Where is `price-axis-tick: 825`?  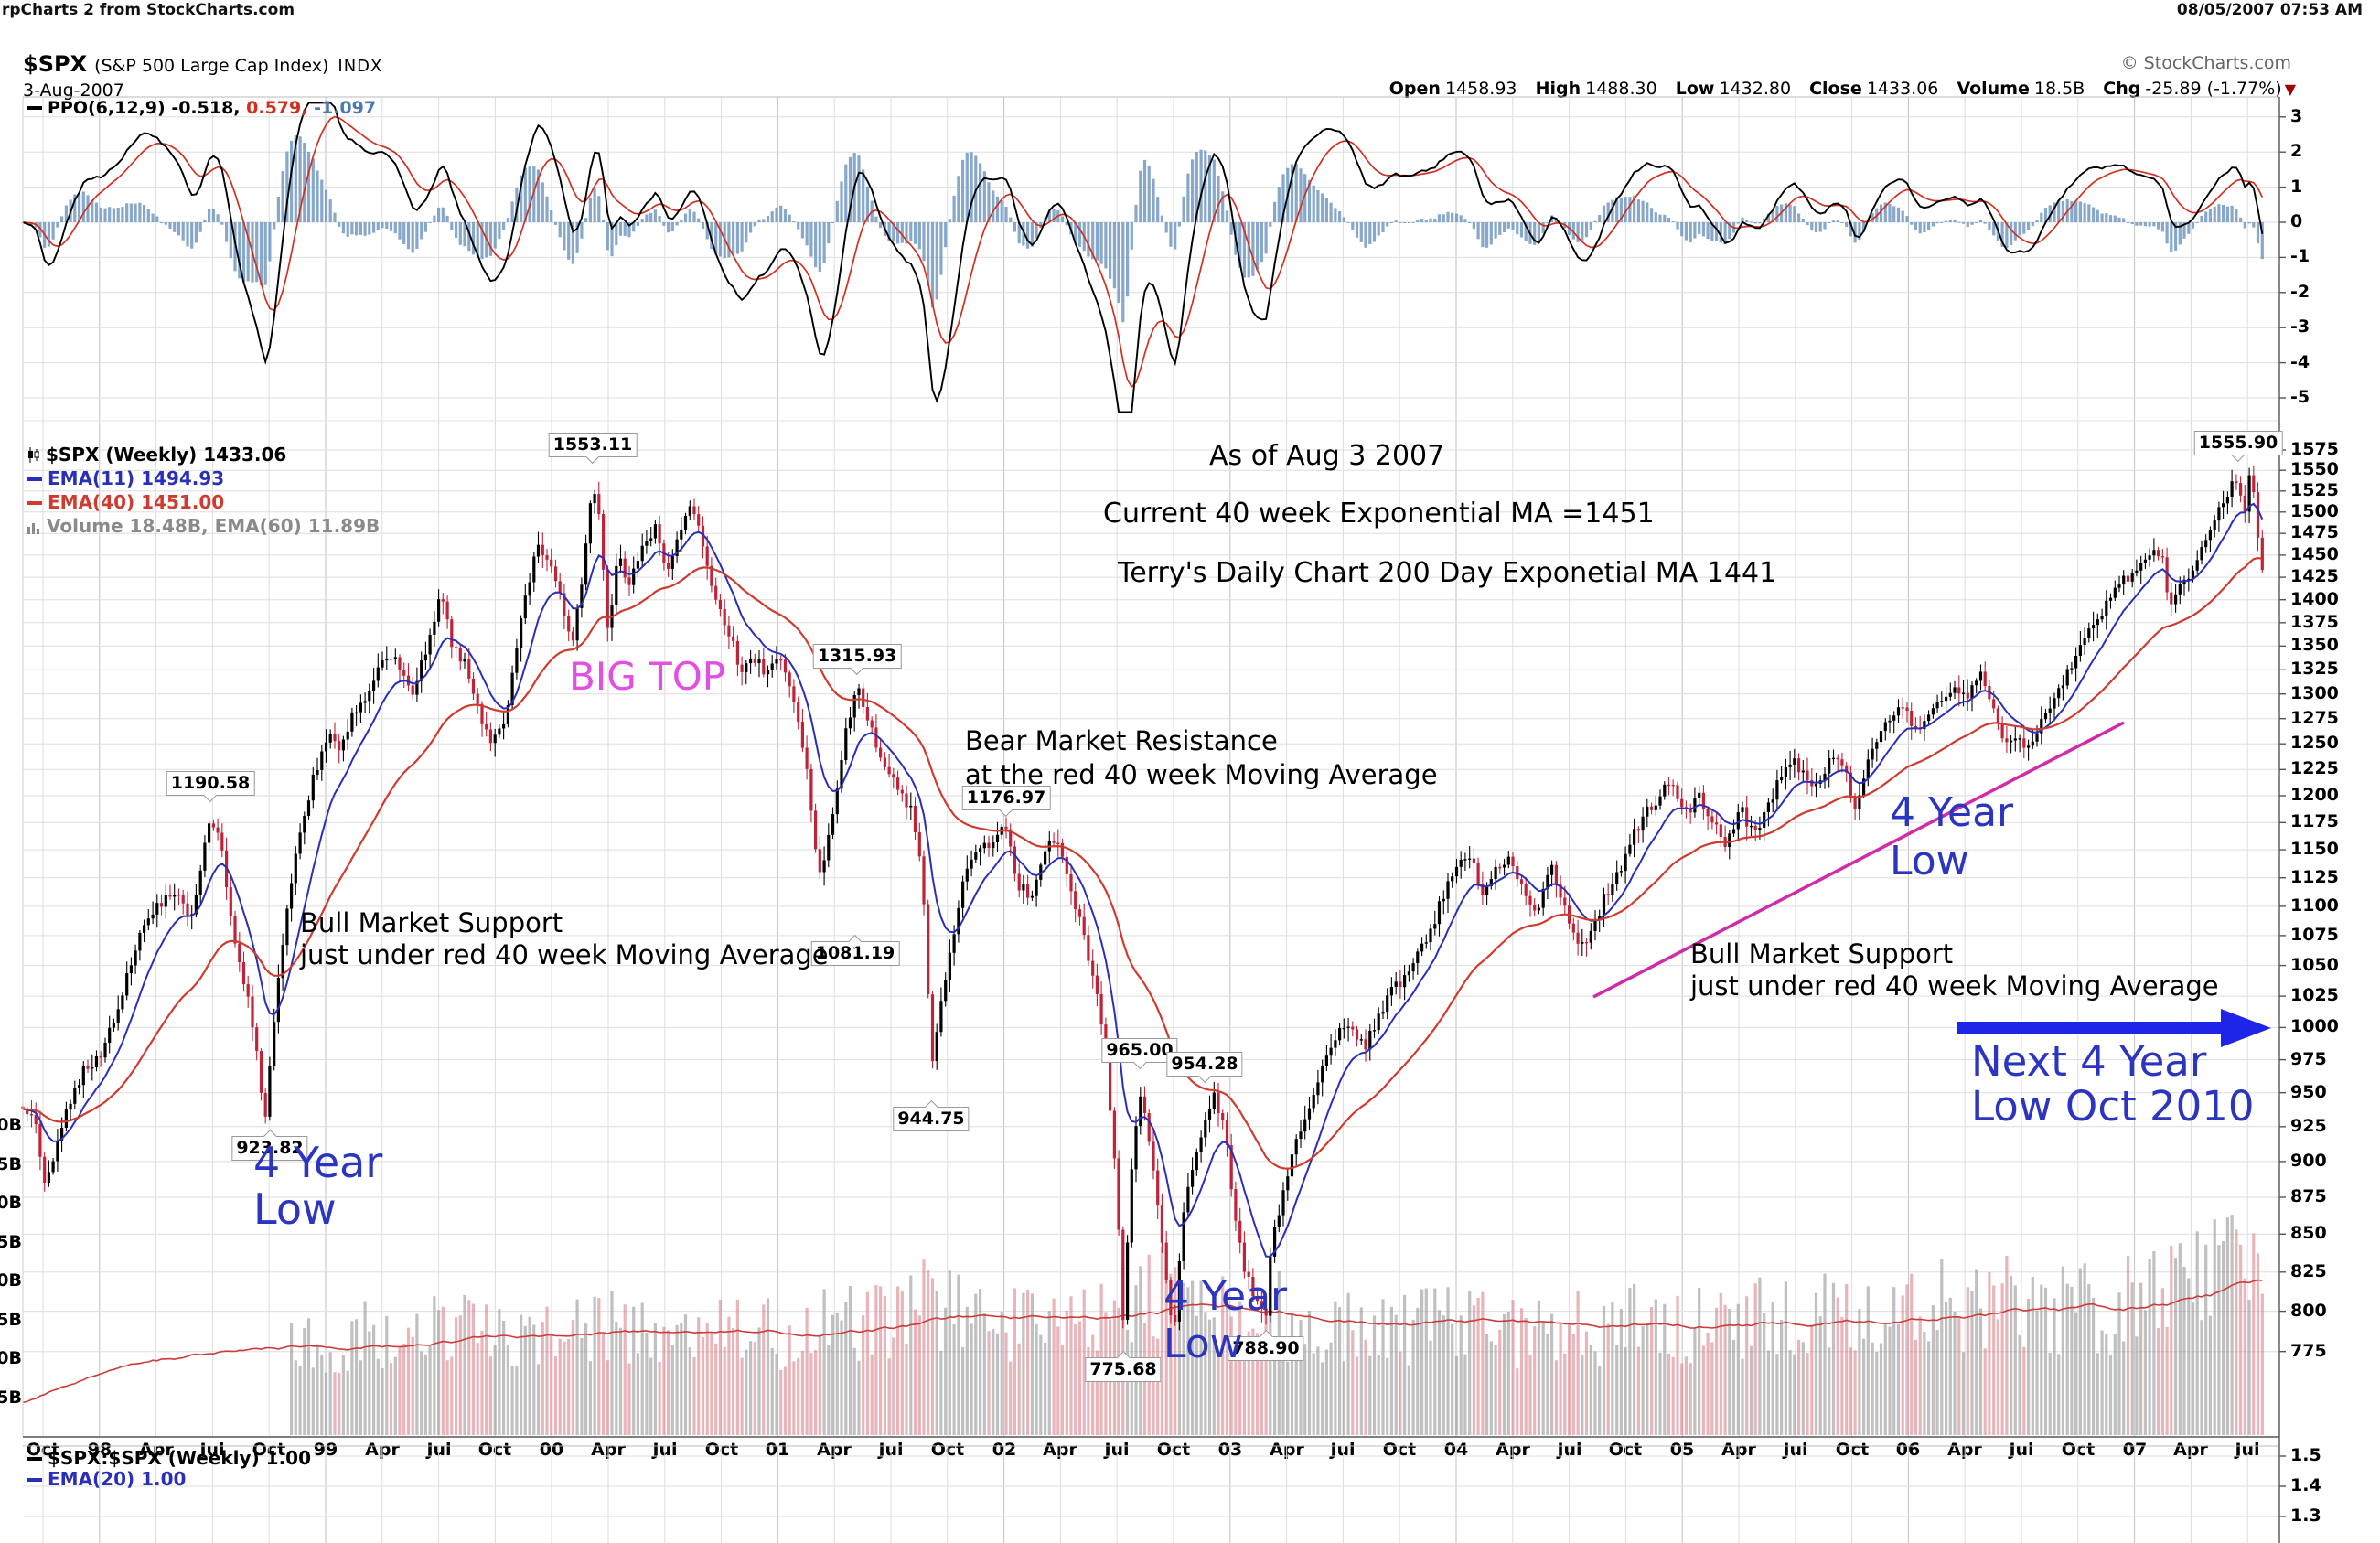
price-axis-tick: 825 is located at coordinates (2308, 1271).